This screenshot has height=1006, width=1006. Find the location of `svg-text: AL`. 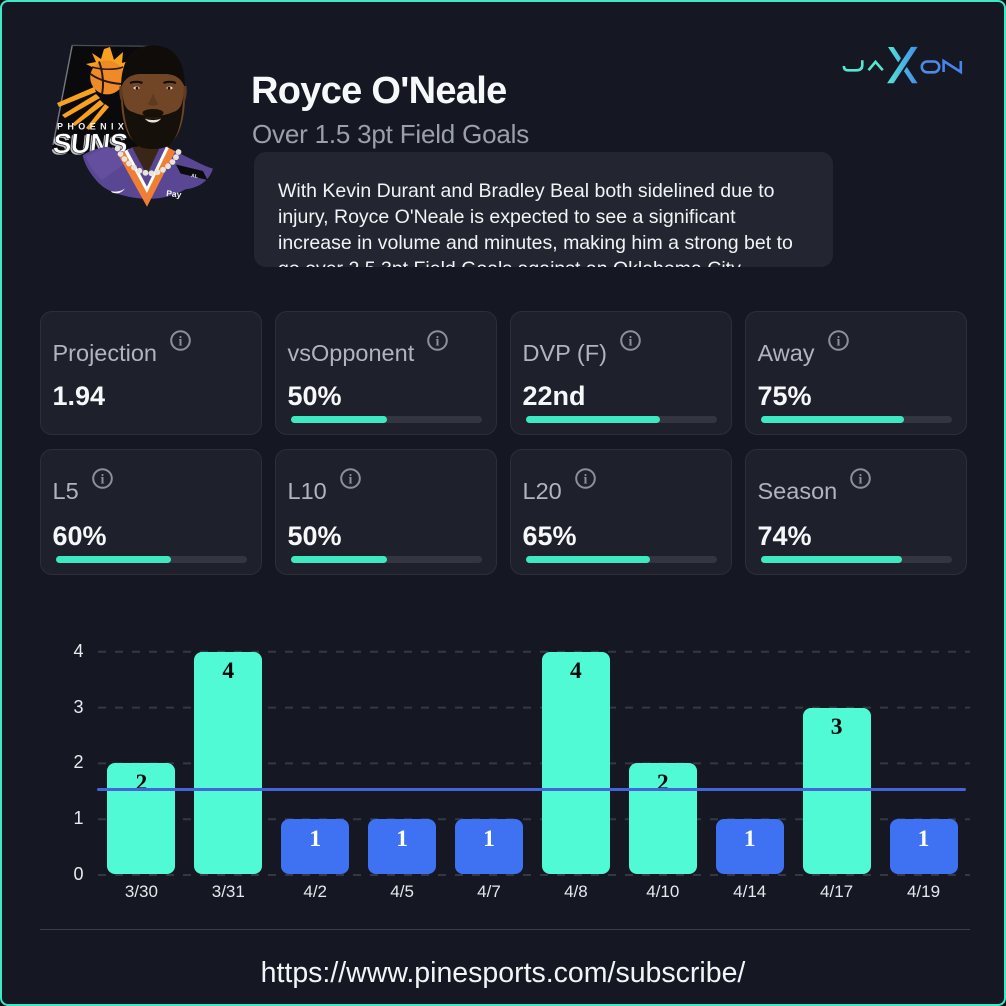

svg-text: AL is located at coordinates (194, 176).